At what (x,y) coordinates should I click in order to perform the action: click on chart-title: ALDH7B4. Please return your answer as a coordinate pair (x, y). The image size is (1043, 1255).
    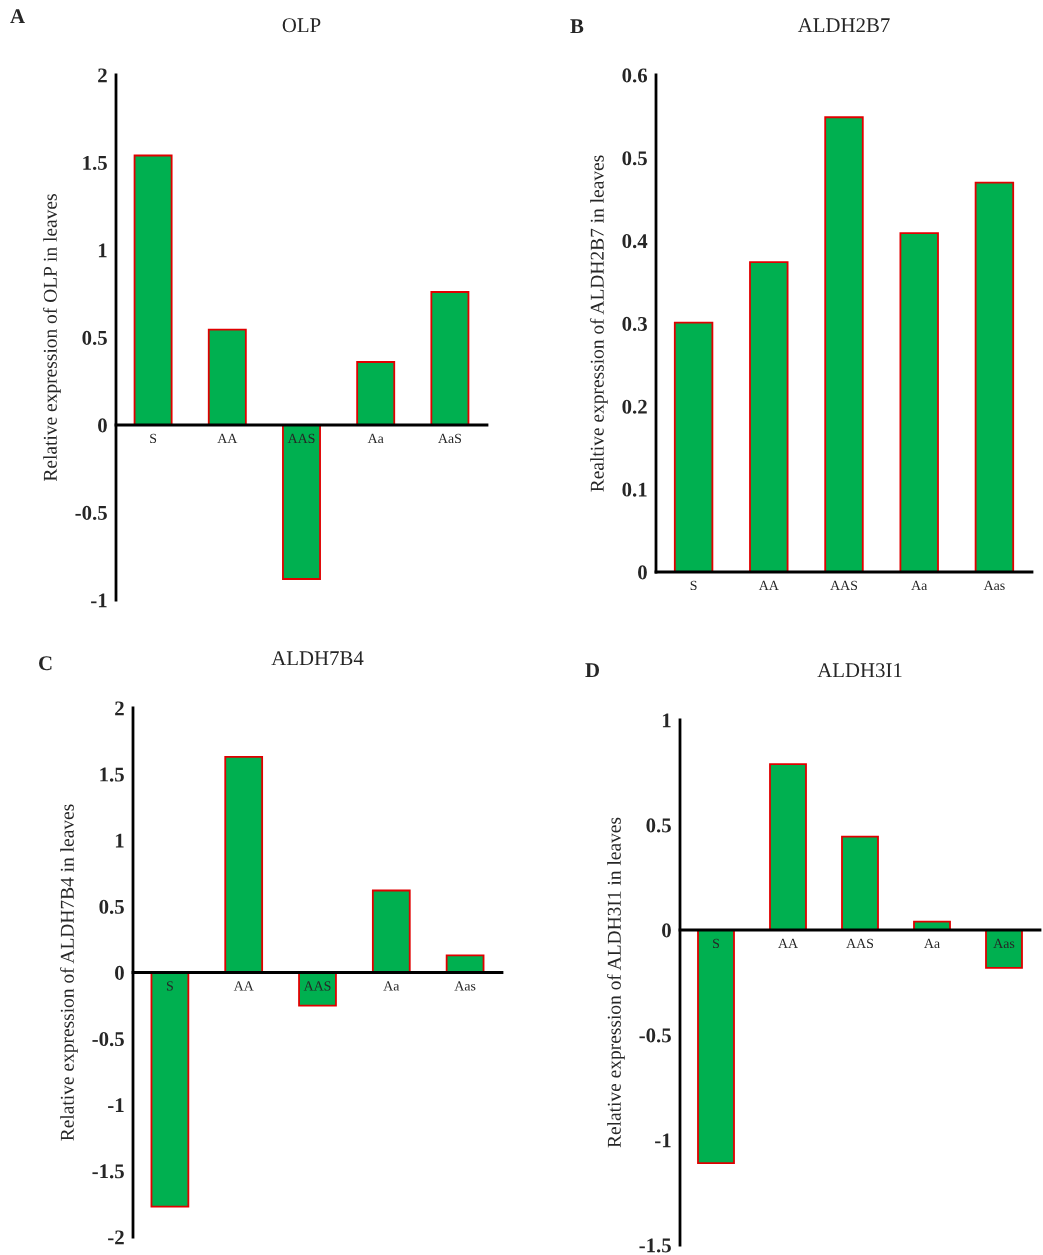
    Looking at the image, I should click on (317, 658).